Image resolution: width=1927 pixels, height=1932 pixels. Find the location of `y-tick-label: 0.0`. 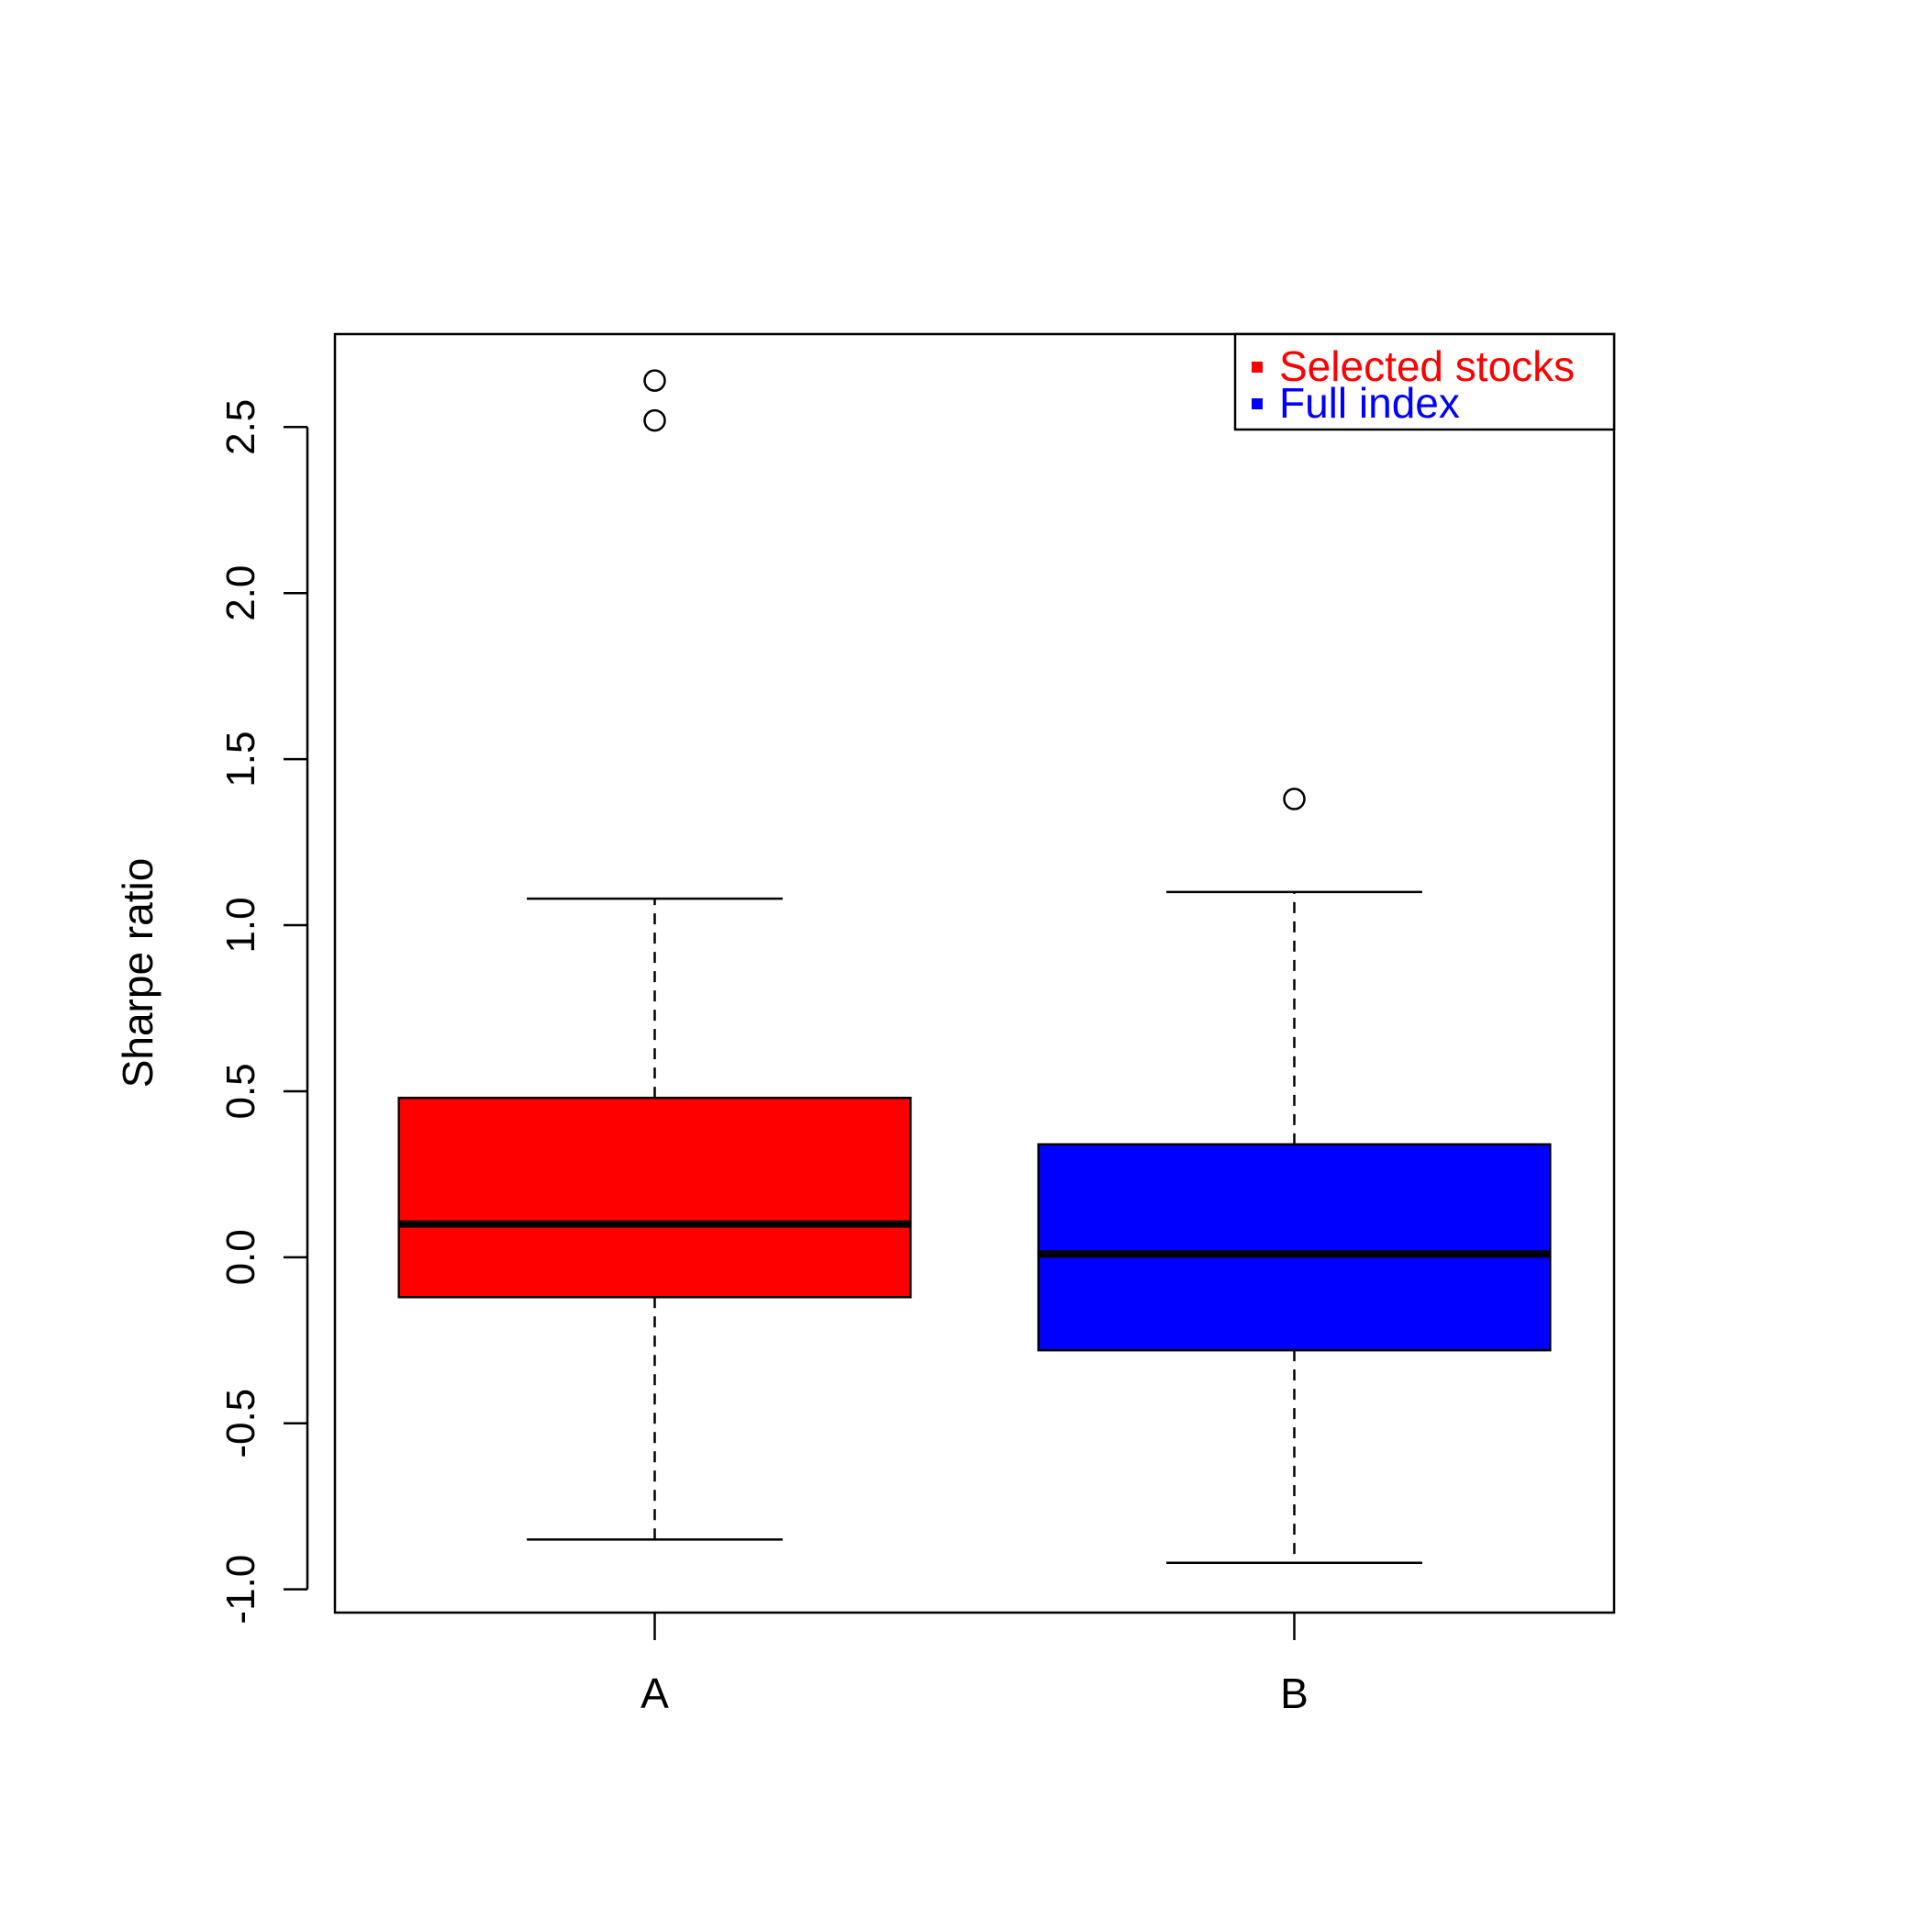

y-tick-label: 0.0 is located at coordinates (240, 1257).